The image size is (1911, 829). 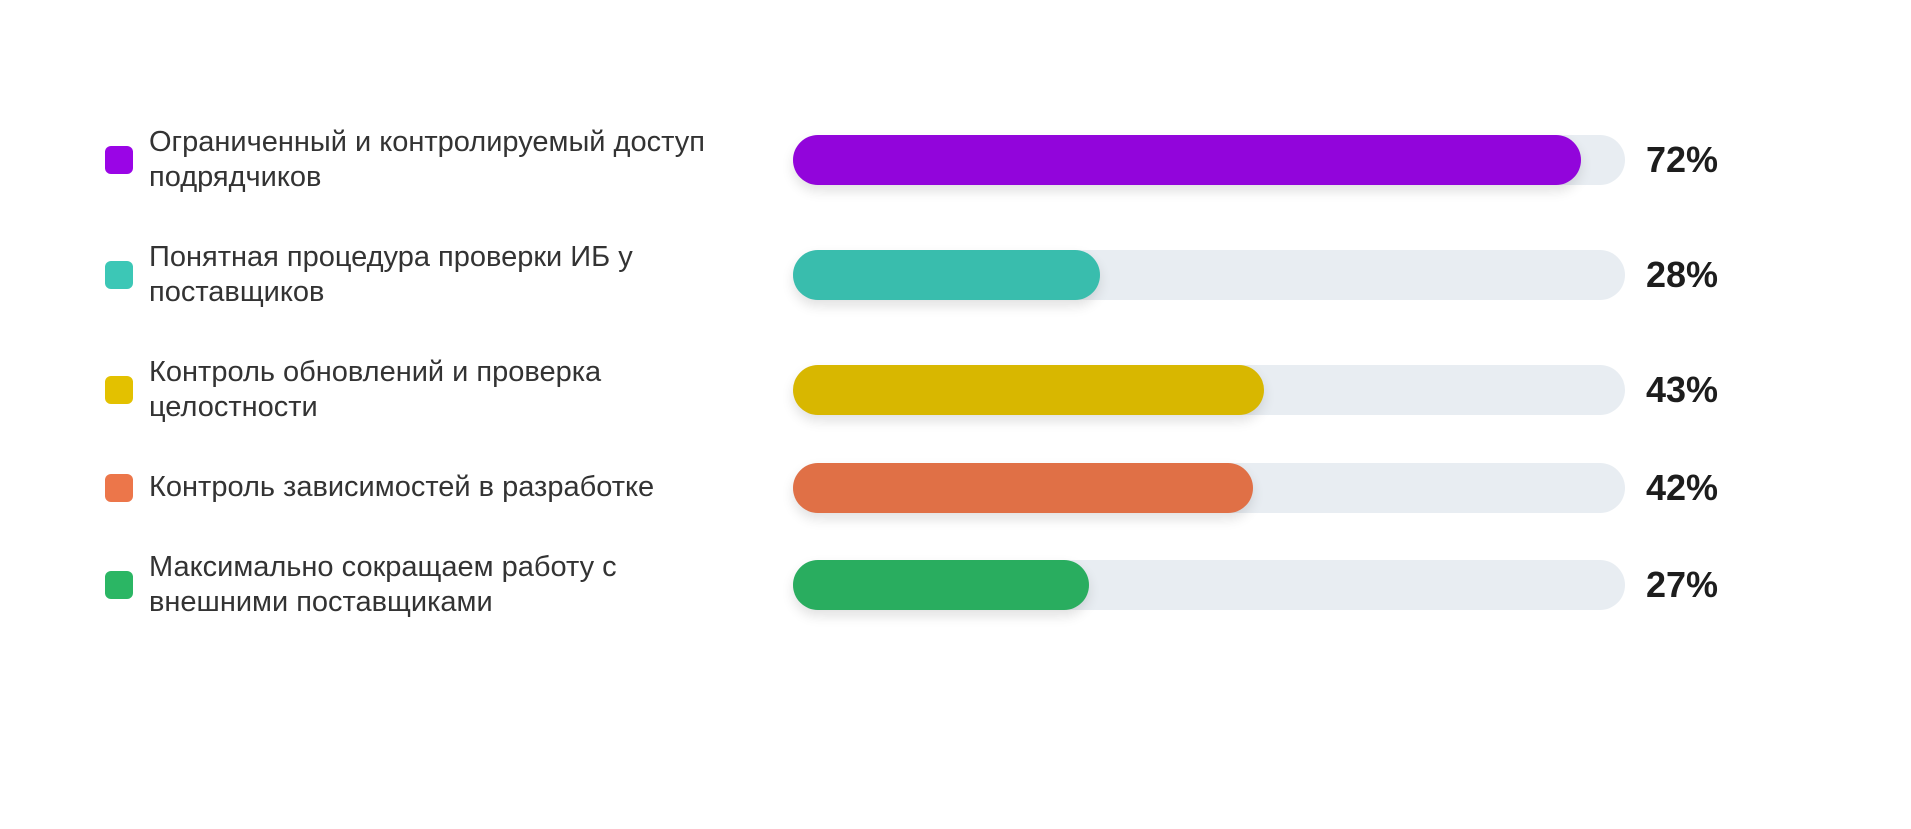 What do you see at coordinates (1682, 159) in the screenshot?
I see `value-label: 72%` at bounding box center [1682, 159].